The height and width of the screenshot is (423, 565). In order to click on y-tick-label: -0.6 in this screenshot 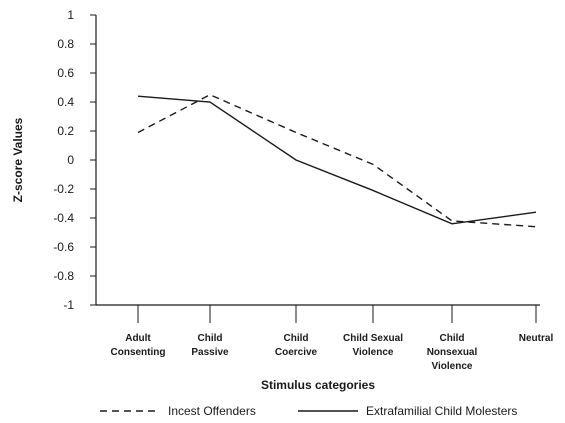, I will do `click(63, 247)`.